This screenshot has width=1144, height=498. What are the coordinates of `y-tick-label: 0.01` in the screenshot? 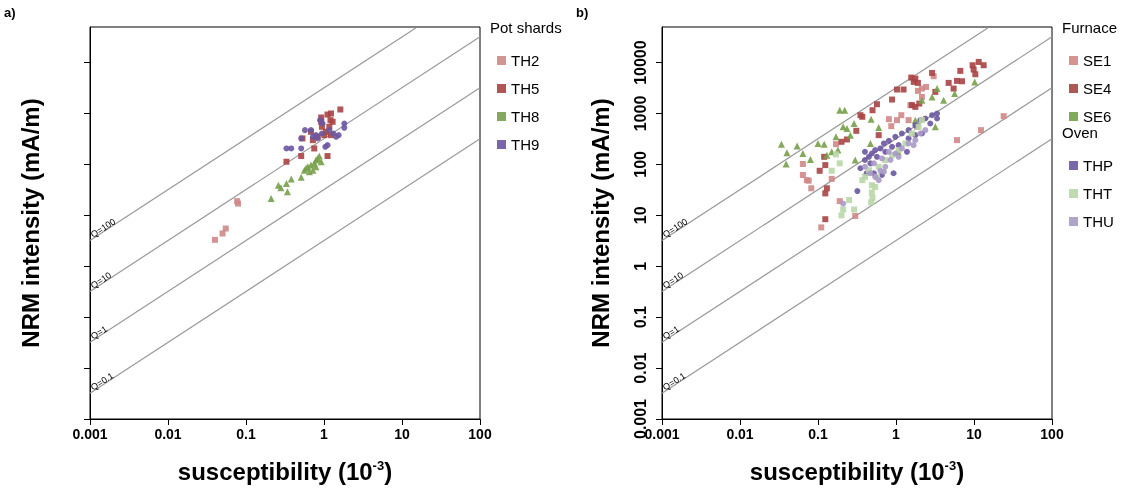 It's located at (640, 368).